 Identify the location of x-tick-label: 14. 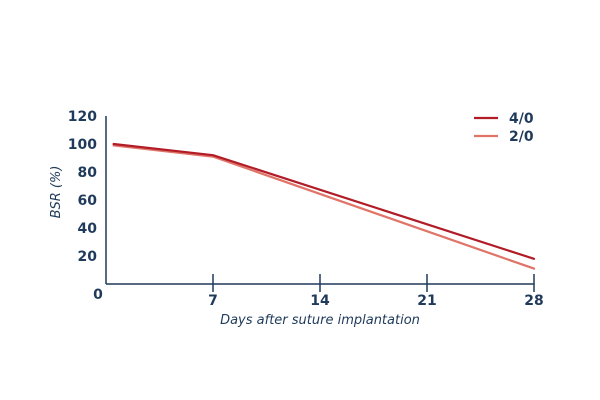
(320, 301).